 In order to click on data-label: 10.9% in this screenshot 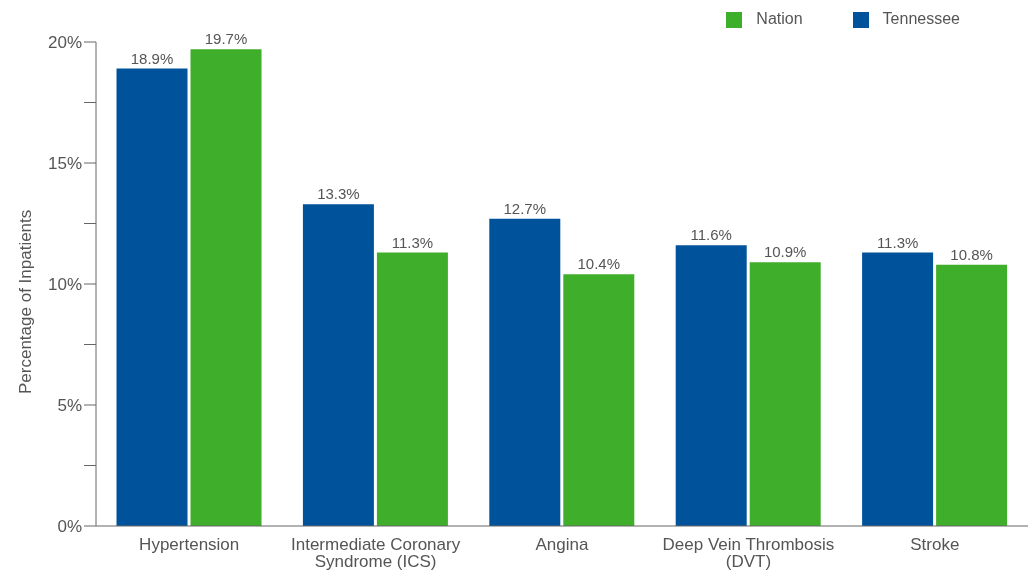, I will do `click(785, 252)`.